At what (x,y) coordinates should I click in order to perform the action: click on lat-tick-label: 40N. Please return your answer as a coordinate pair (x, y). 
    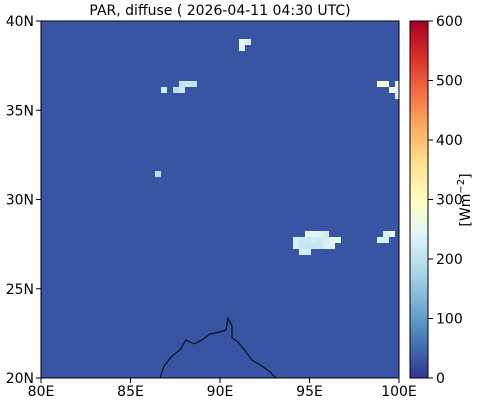
    Looking at the image, I should click on (20, 22).